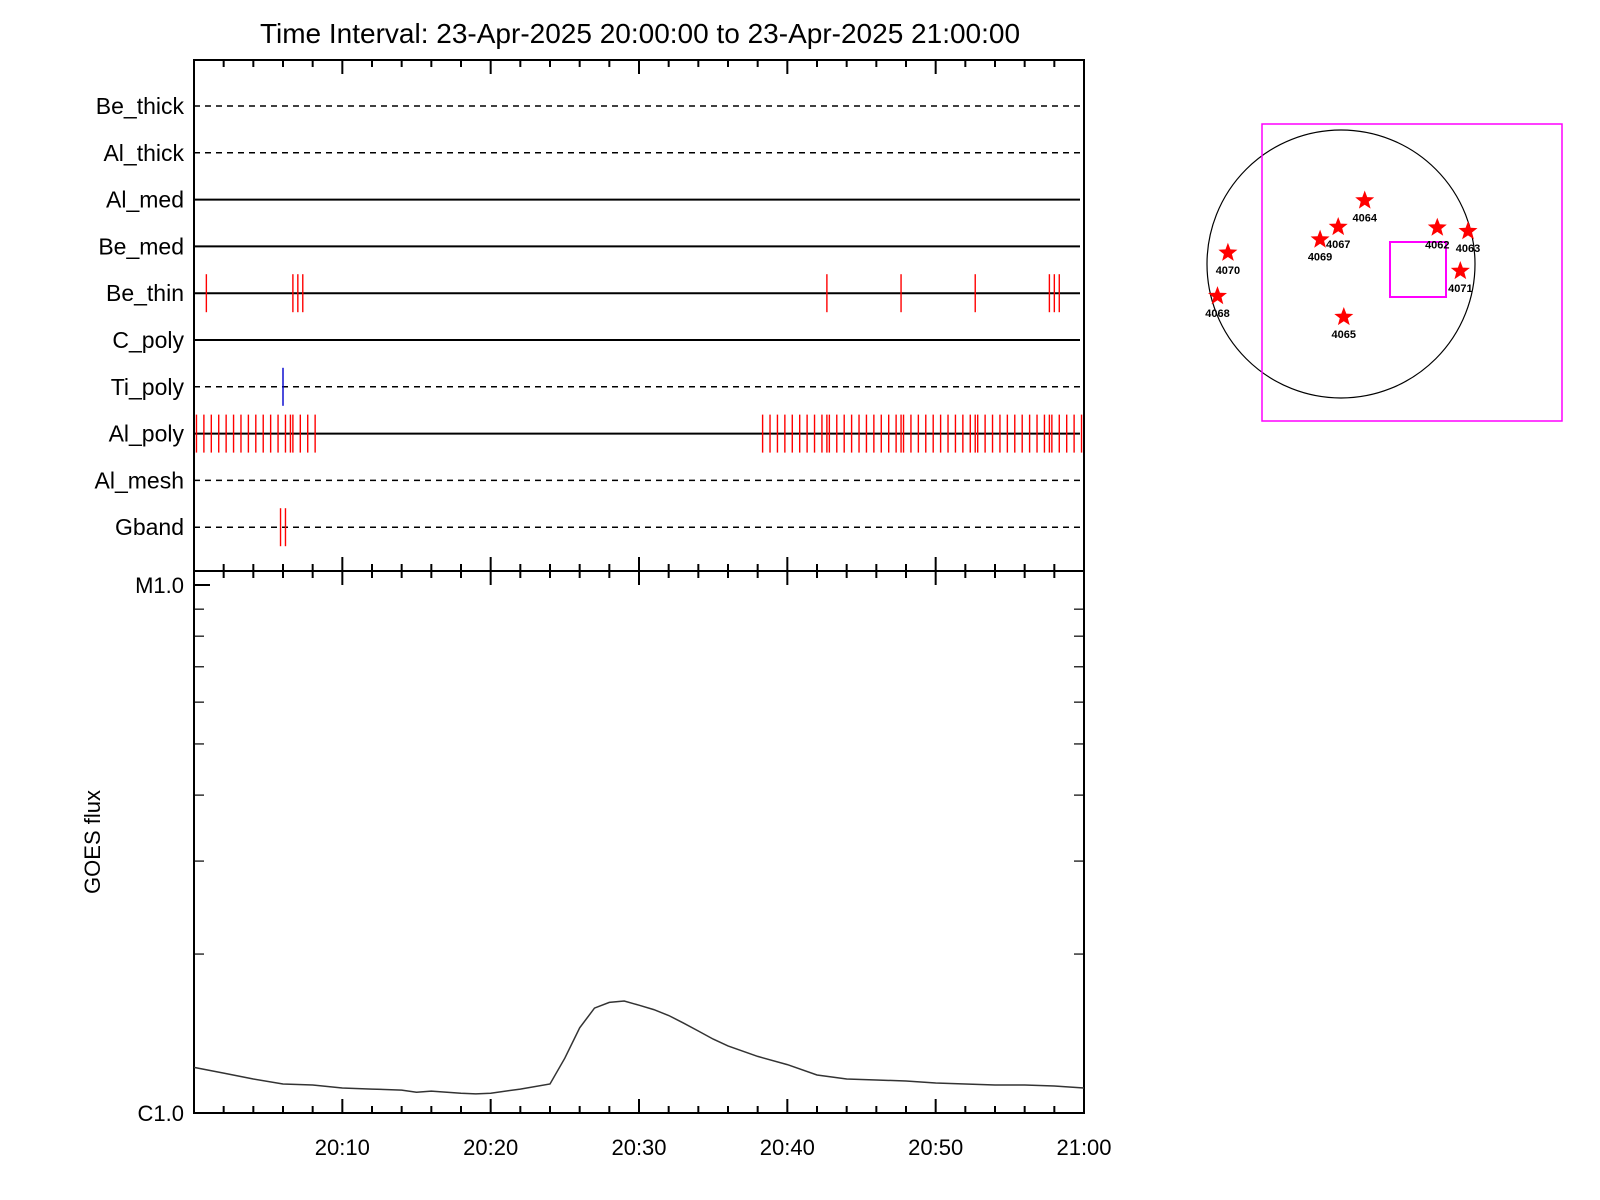 This screenshot has height=1200, width=1600. Describe the element at coordinates (139, 480) in the screenshot. I see `row-label: Al_mesh` at that location.